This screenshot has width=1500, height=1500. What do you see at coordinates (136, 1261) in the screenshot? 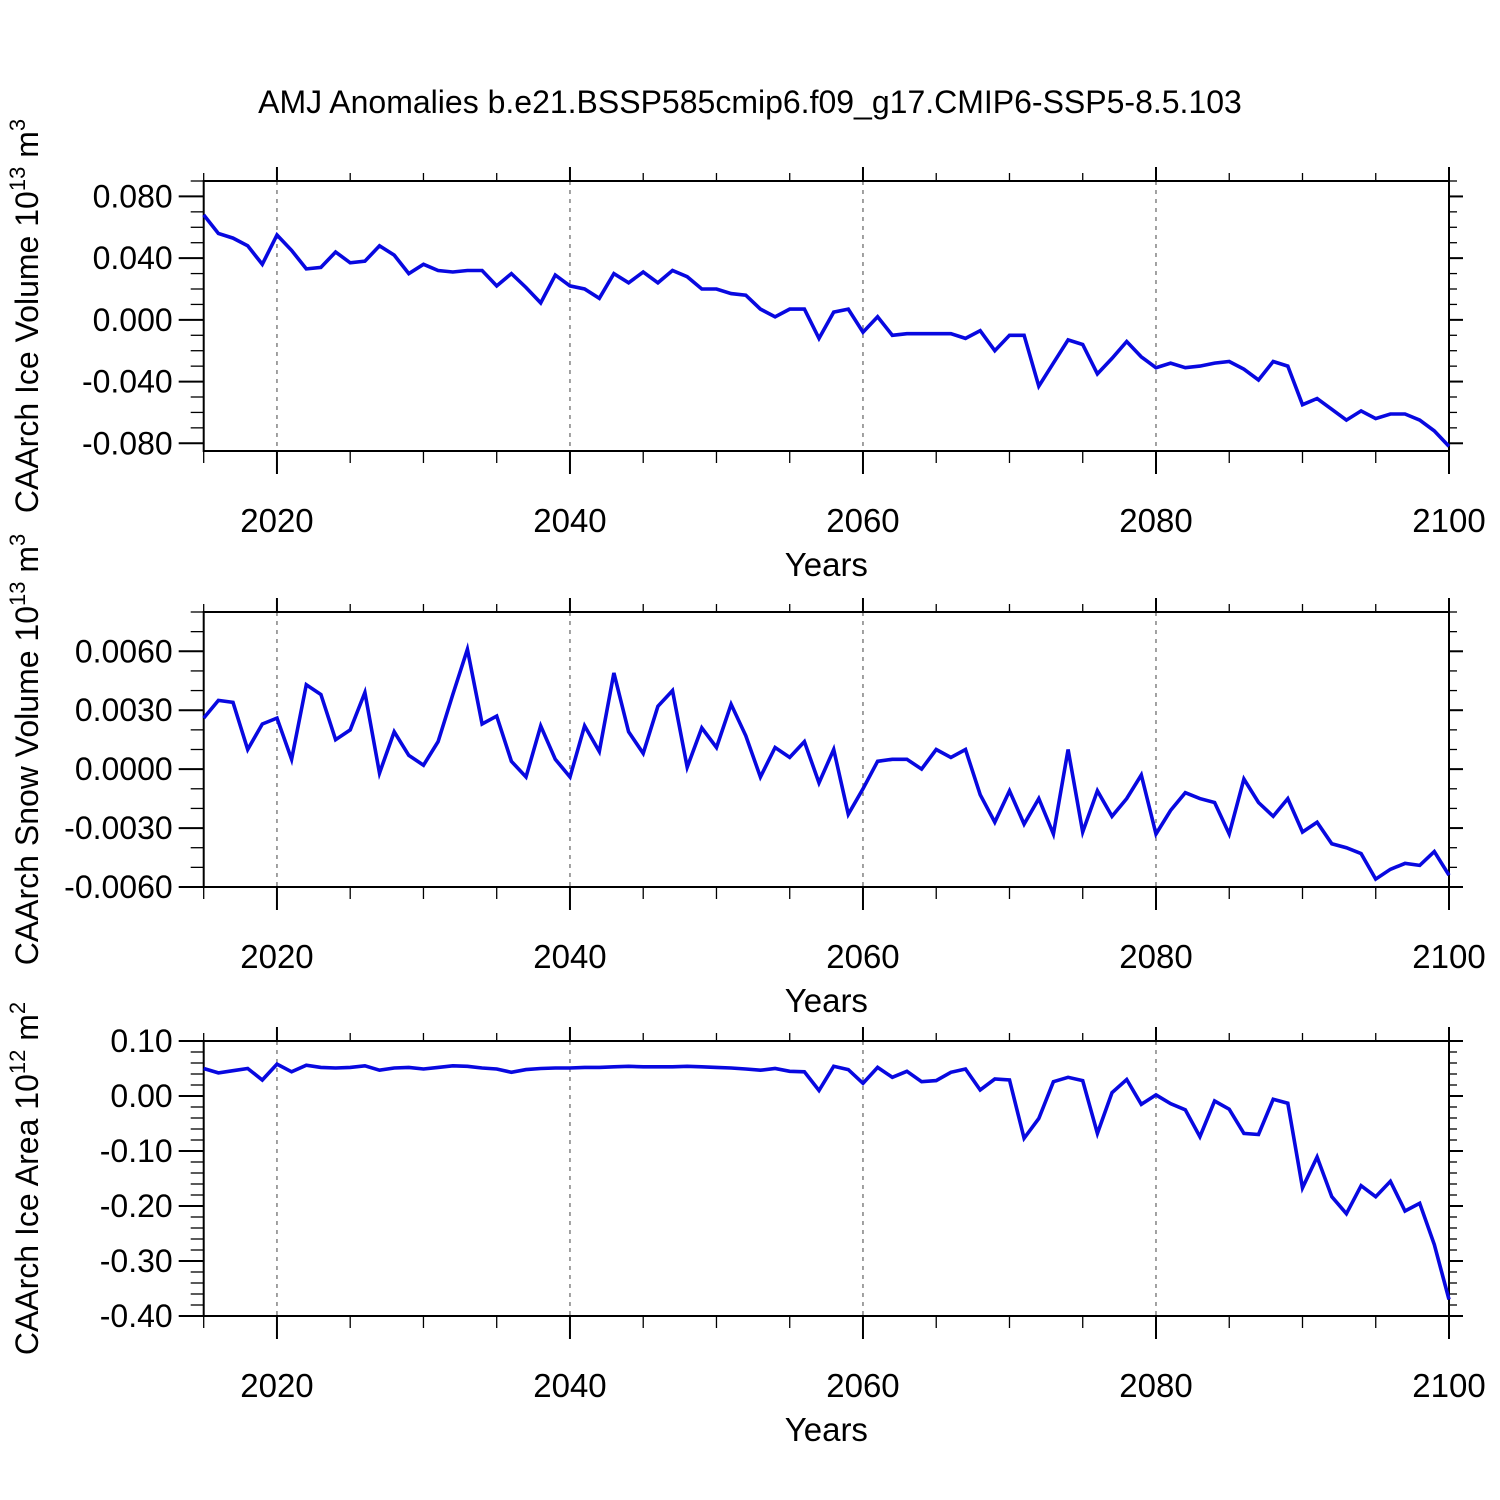
I see `y-tick-label: -0.30` at bounding box center [136, 1261].